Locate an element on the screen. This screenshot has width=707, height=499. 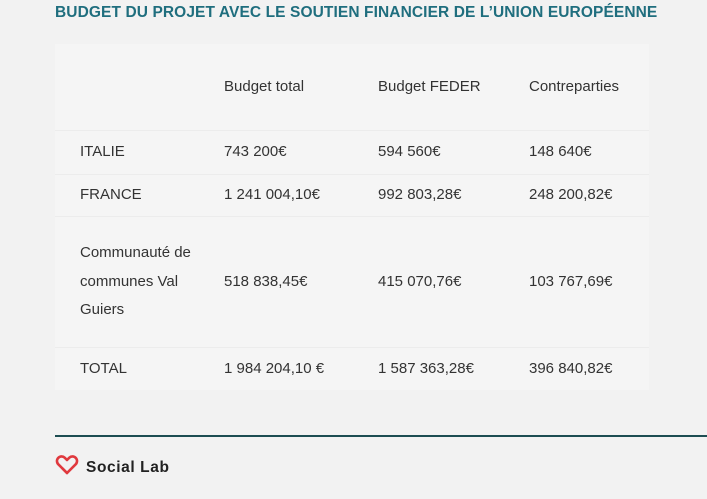
row-name: TOTAL is located at coordinates (103, 368).